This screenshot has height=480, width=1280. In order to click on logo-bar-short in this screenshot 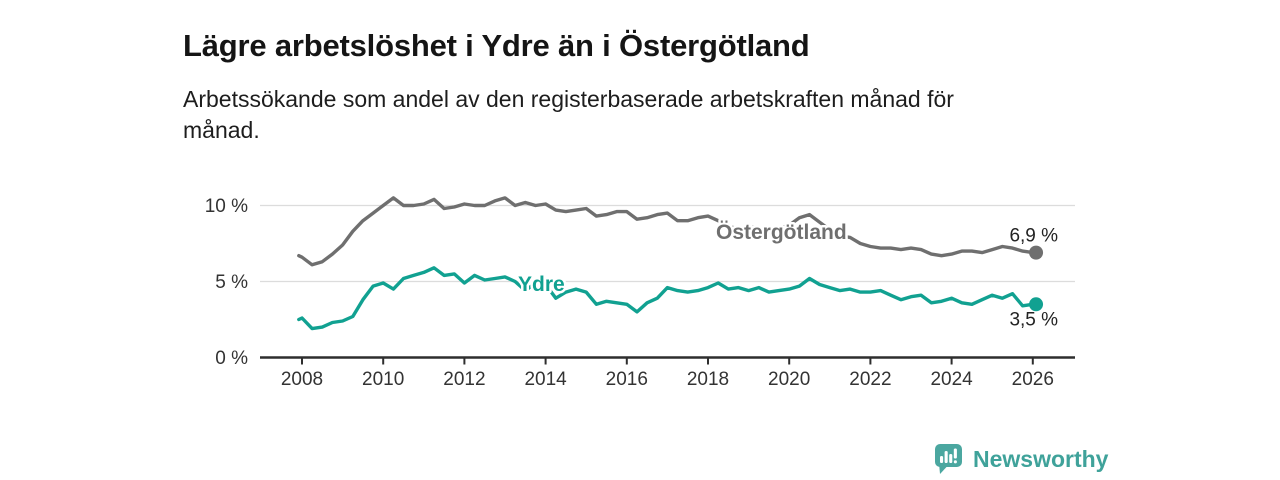, I will do `click(942, 459)`.